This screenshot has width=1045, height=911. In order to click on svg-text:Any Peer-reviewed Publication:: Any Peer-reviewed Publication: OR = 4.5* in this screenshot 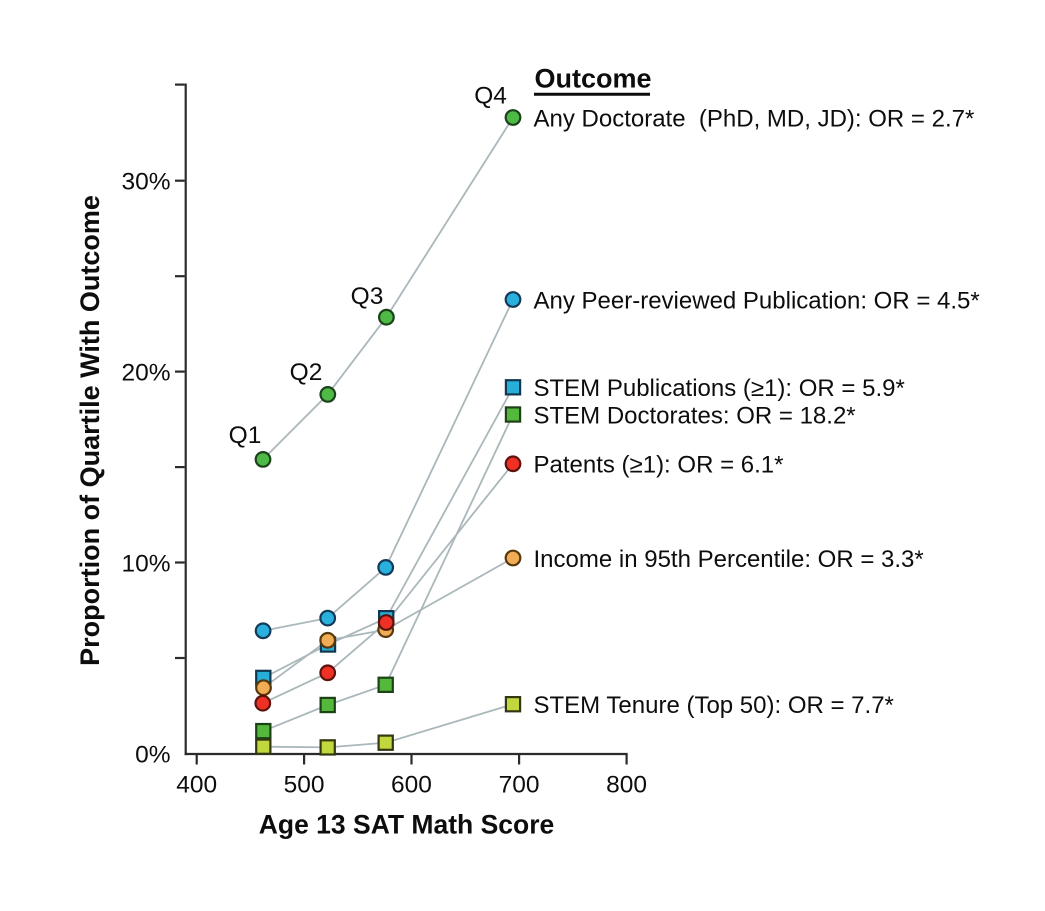, I will do `click(757, 300)`.